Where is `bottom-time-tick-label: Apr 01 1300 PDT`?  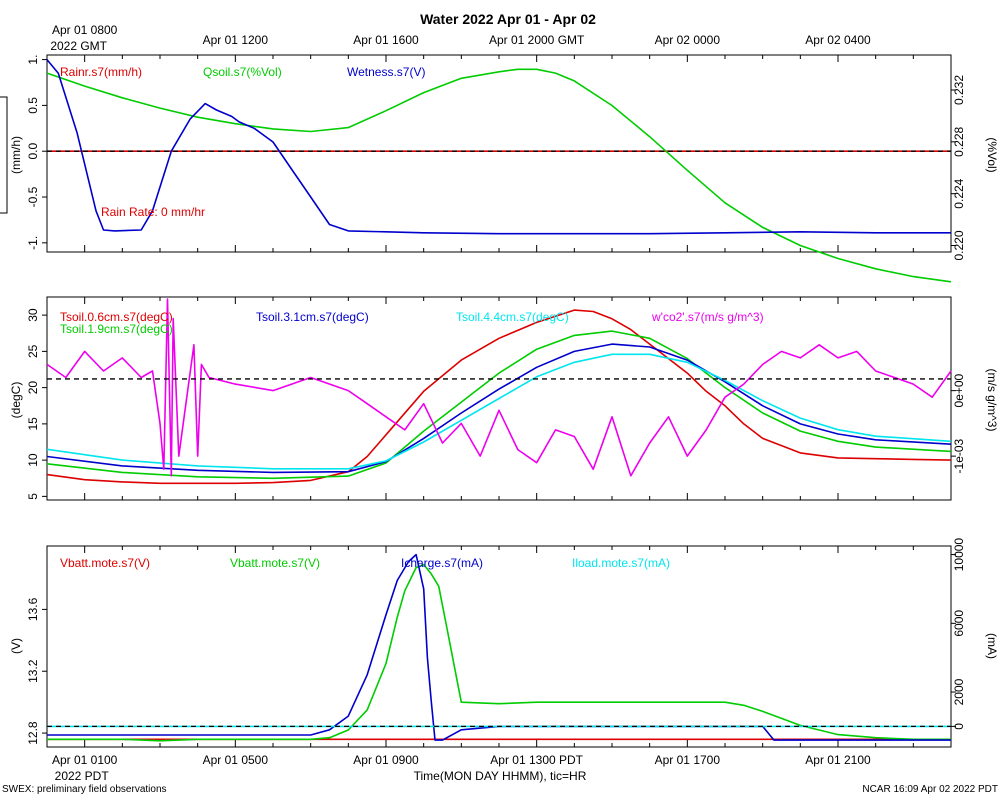 bottom-time-tick-label: Apr 01 1300 PDT is located at coordinates (536, 760).